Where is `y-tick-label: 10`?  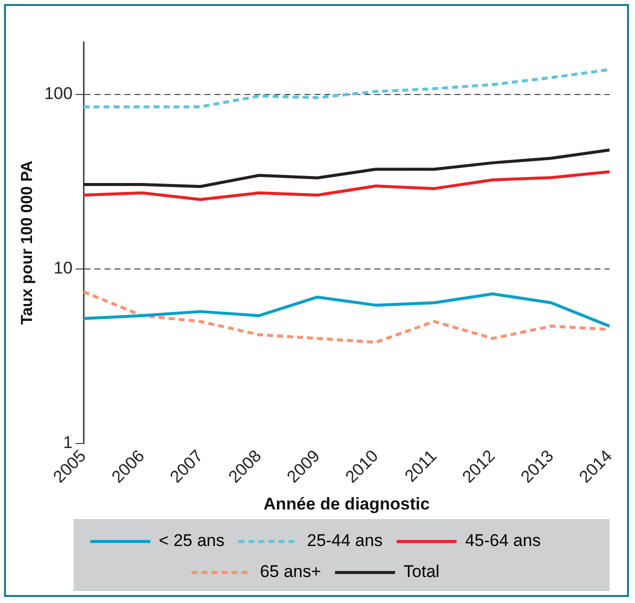 y-tick-label: 10 is located at coordinates (63, 268).